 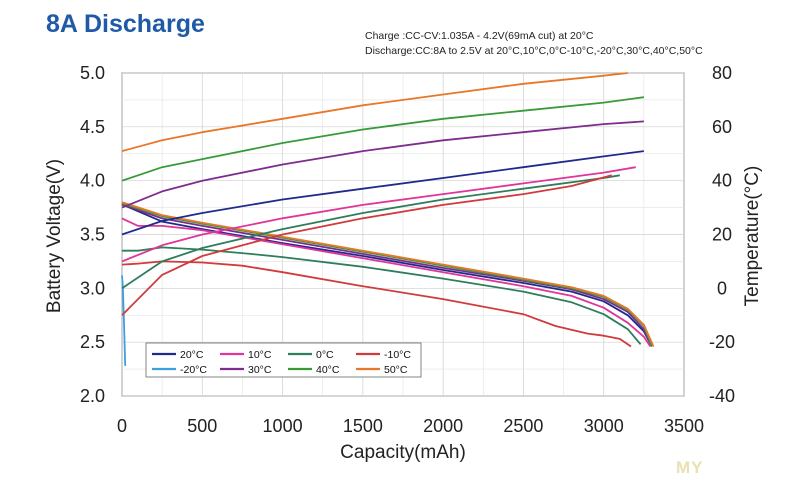 I want to click on y-axis-label: Battery Voltage(V), so click(x=54, y=236).